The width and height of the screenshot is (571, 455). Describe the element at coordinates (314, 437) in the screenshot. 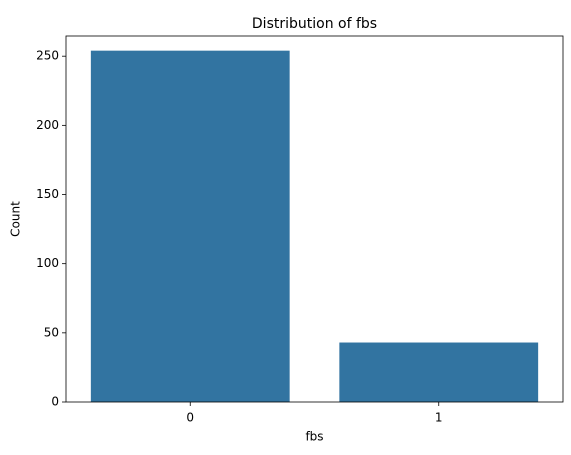

I see `x-axis-label: fbs` at that location.